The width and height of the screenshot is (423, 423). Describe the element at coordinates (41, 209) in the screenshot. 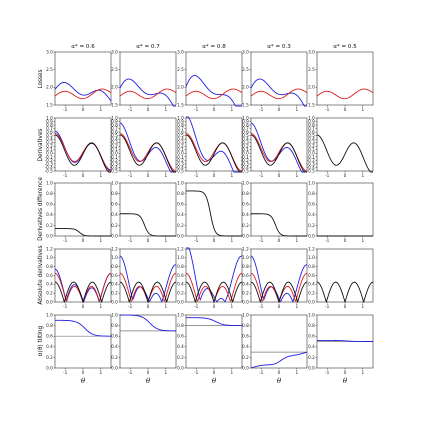

I see `row-label-diff: Derivatives difference` at that location.